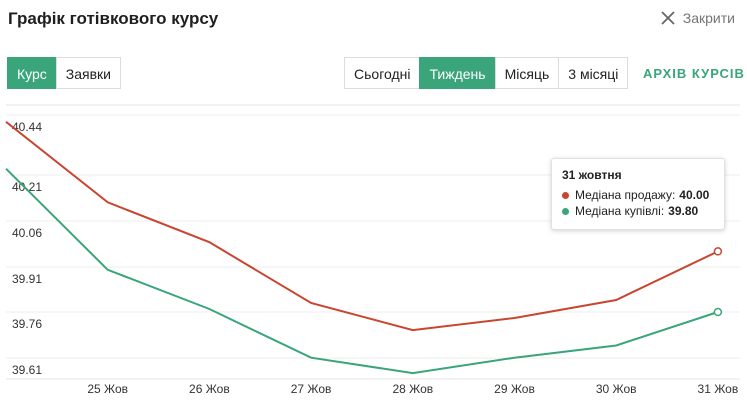 This screenshot has width=747, height=403. I want to click on series-point-sell, so click(718, 251).